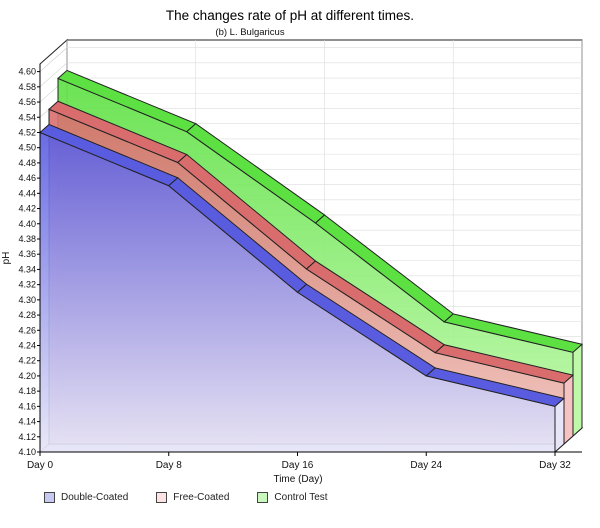  I want to click on y-tick-label: 4.32, so click(27, 285).